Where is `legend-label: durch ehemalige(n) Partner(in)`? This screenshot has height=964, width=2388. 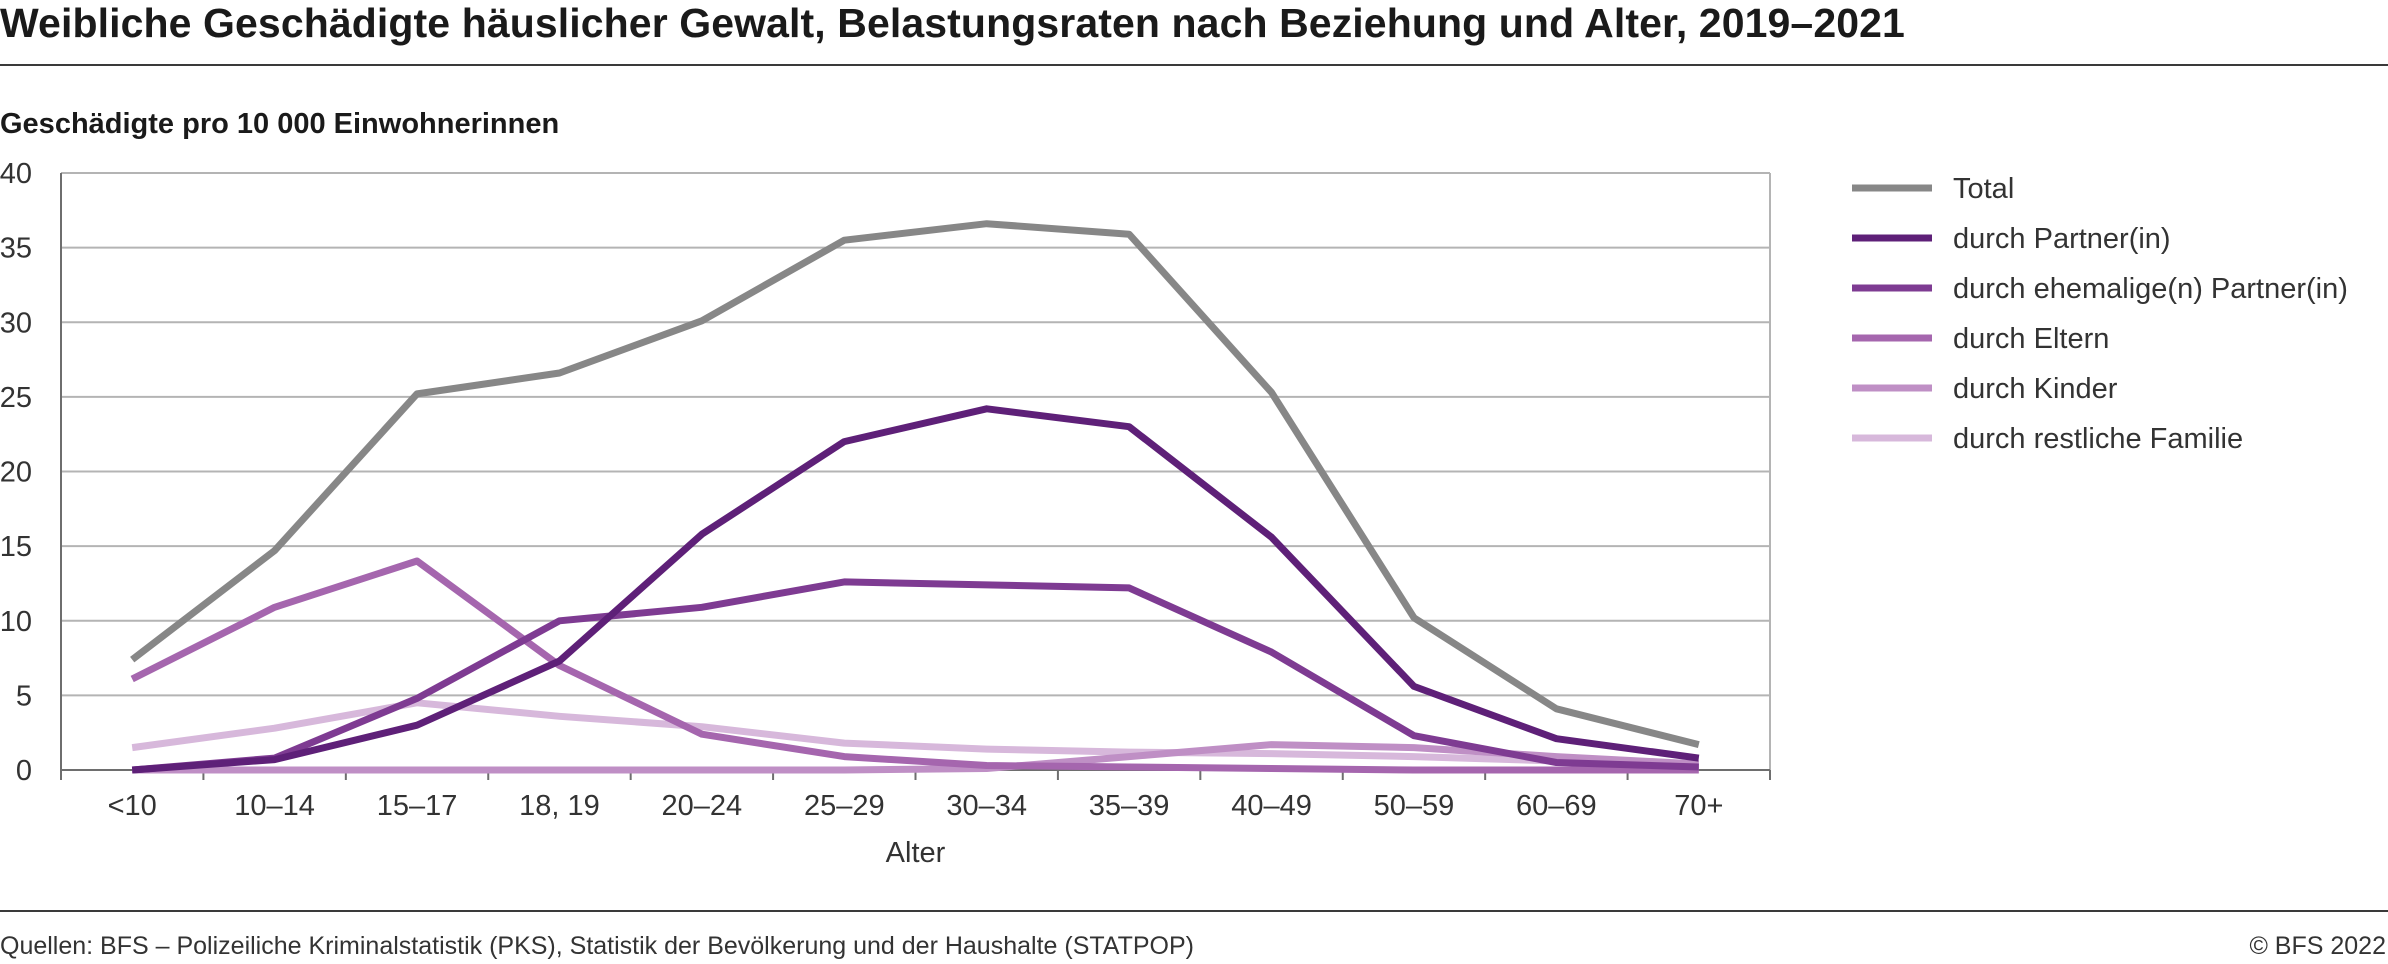 legend-label: durch ehemalige(n) Partner(in) is located at coordinates (2150, 289).